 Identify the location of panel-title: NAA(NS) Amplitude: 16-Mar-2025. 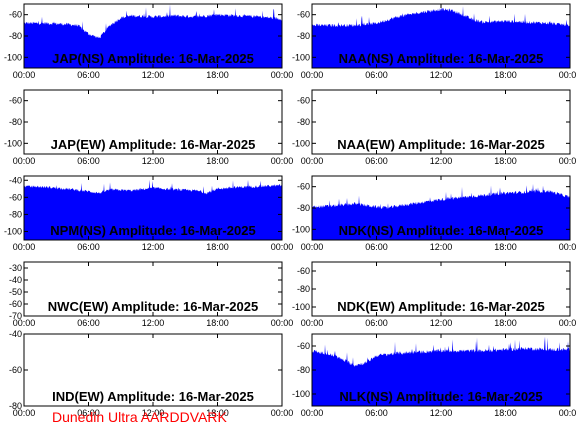
(441, 58).